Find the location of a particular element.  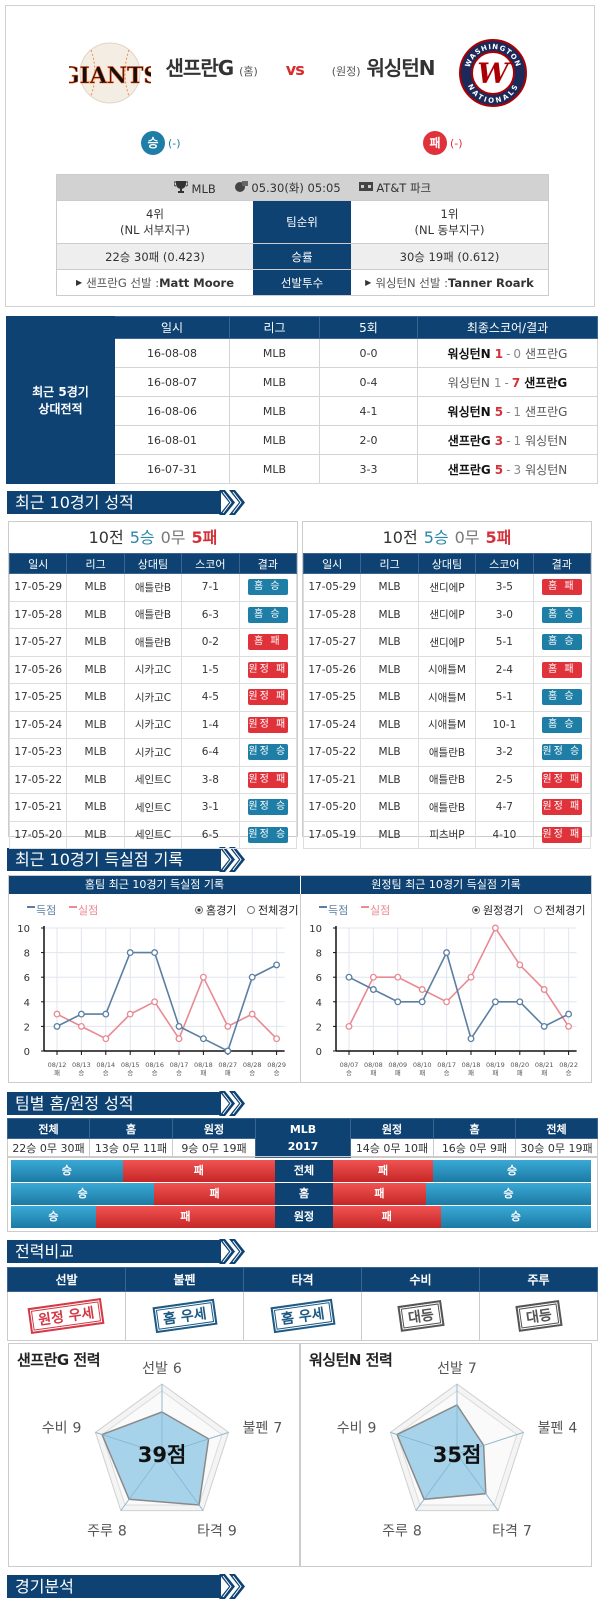

recent-opp: 세인트C is located at coordinates (153, 807).